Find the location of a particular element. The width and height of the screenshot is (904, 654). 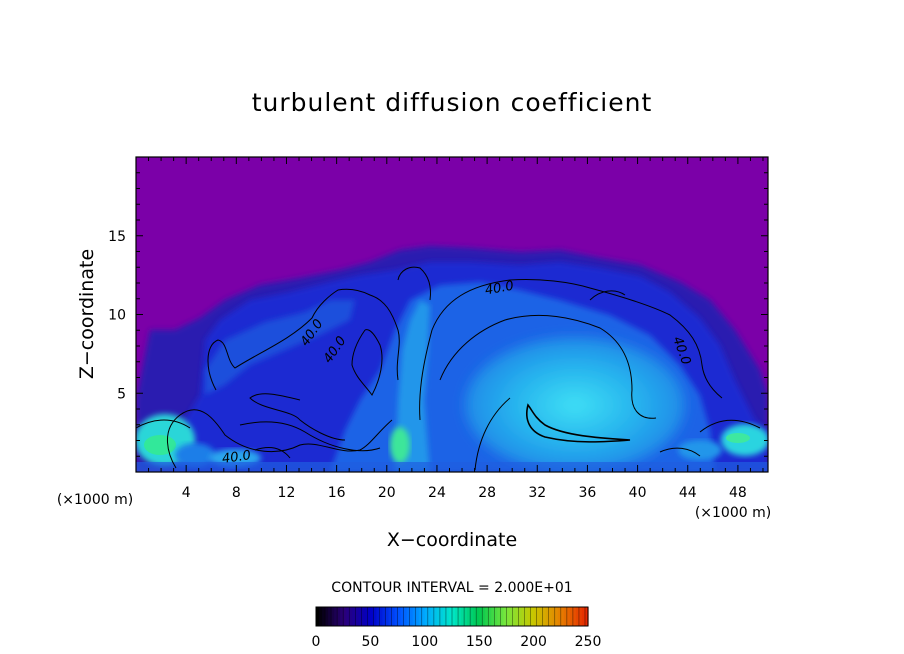

x-axis-label: X−coordinate is located at coordinates (452, 540).